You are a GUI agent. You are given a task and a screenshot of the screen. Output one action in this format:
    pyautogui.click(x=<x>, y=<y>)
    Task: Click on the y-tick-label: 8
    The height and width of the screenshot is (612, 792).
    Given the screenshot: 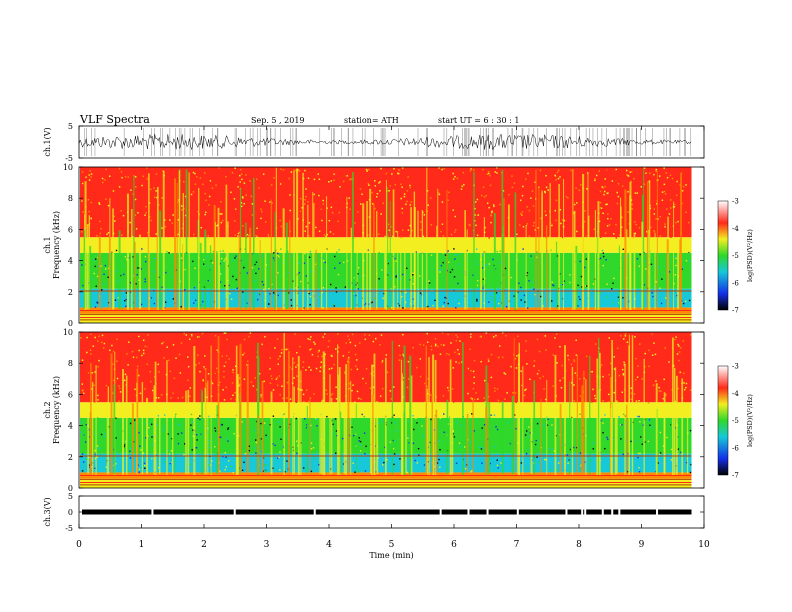 What is the action you would take?
    pyautogui.click(x=70, y=198)
    